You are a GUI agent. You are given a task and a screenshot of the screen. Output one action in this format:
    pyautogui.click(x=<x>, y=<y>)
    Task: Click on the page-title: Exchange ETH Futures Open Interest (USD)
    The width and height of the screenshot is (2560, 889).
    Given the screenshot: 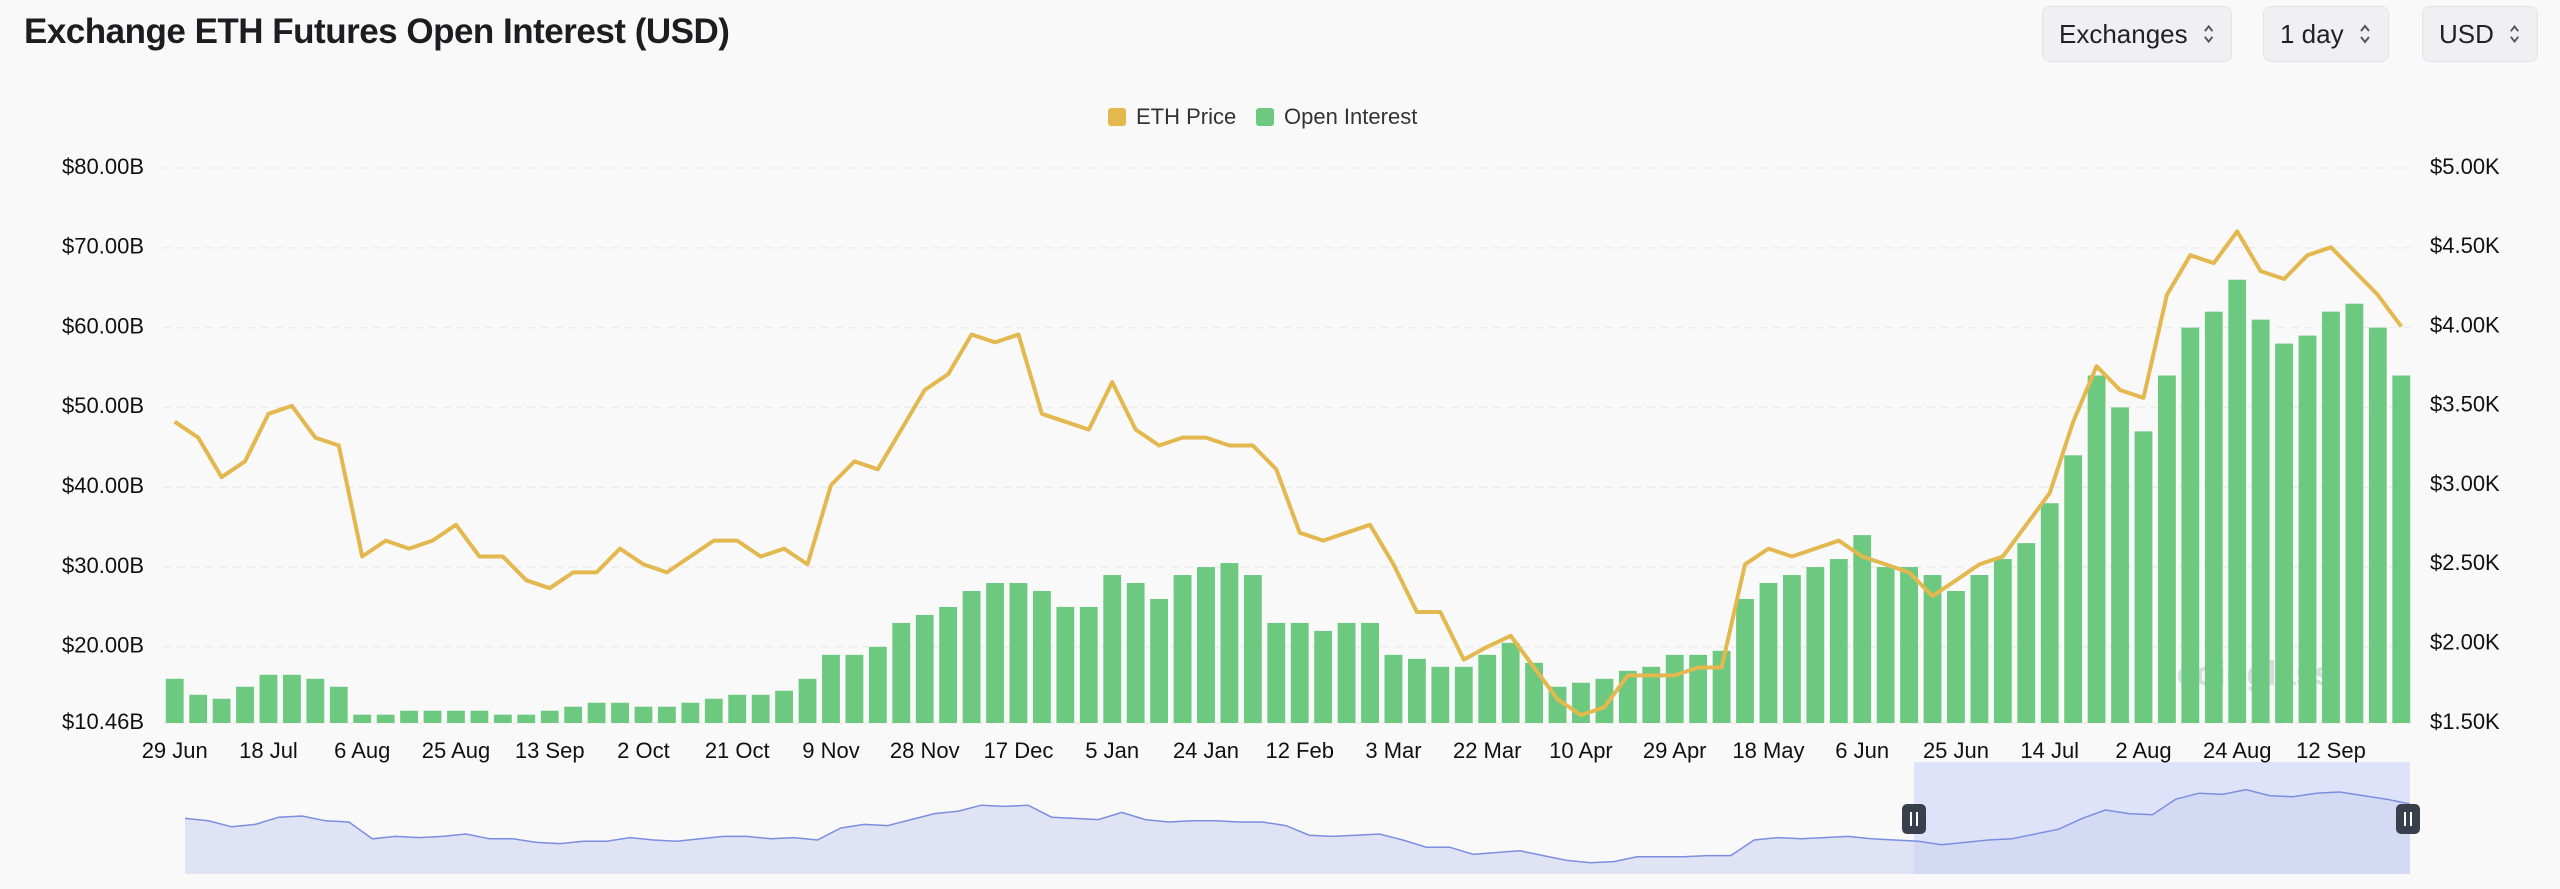 What is the action you would take?
    pyautogui.click(x=377, y=31)
    